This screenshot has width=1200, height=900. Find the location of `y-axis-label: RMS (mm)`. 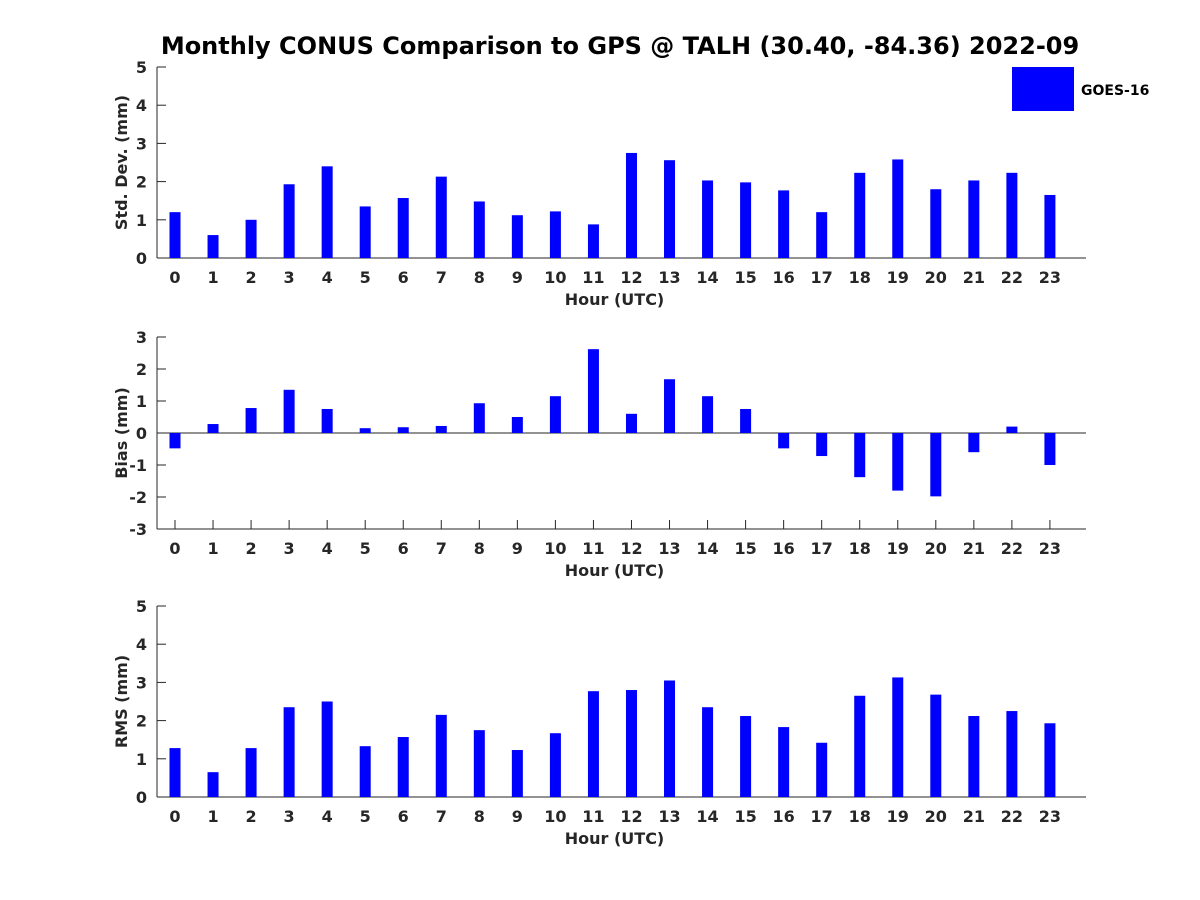

y-axis-label: RMS (mm) is located at coordinates (121, 701).